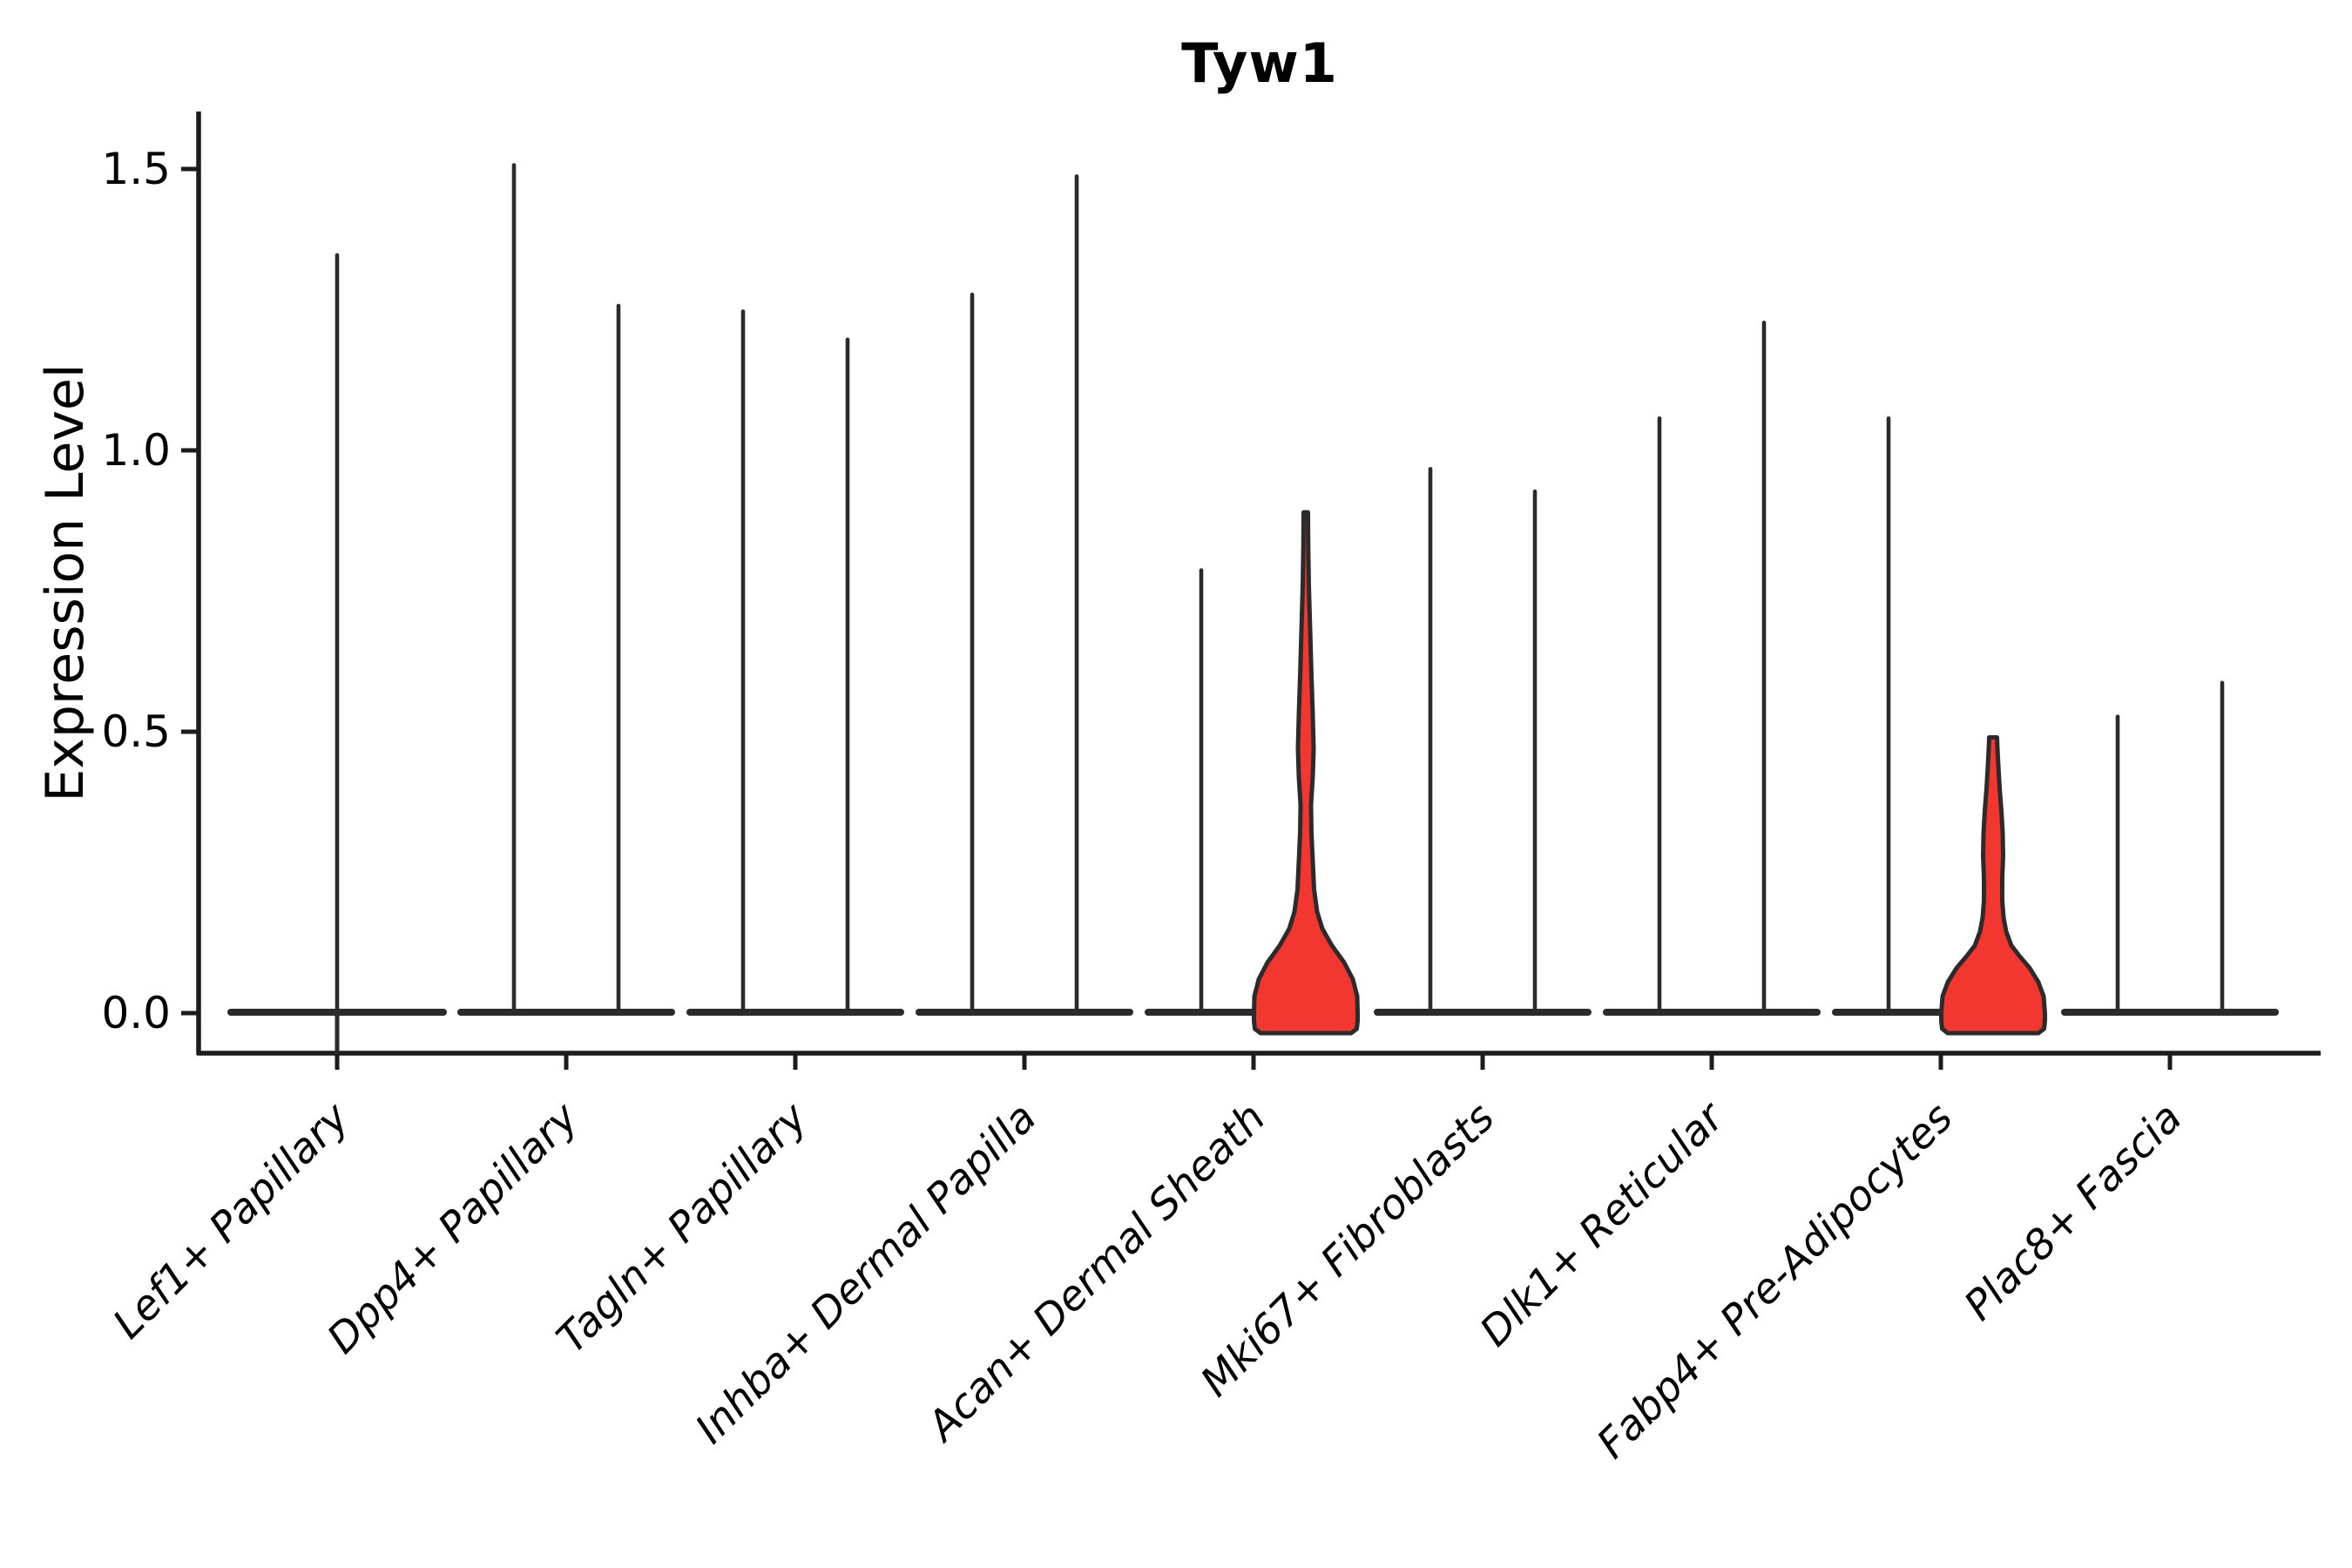  What do you see at coordinates (2073, 1212) in the screenshot?
I see `x-tick-label: Plac8+ Fascia` at bounding box center [2073, 1212].